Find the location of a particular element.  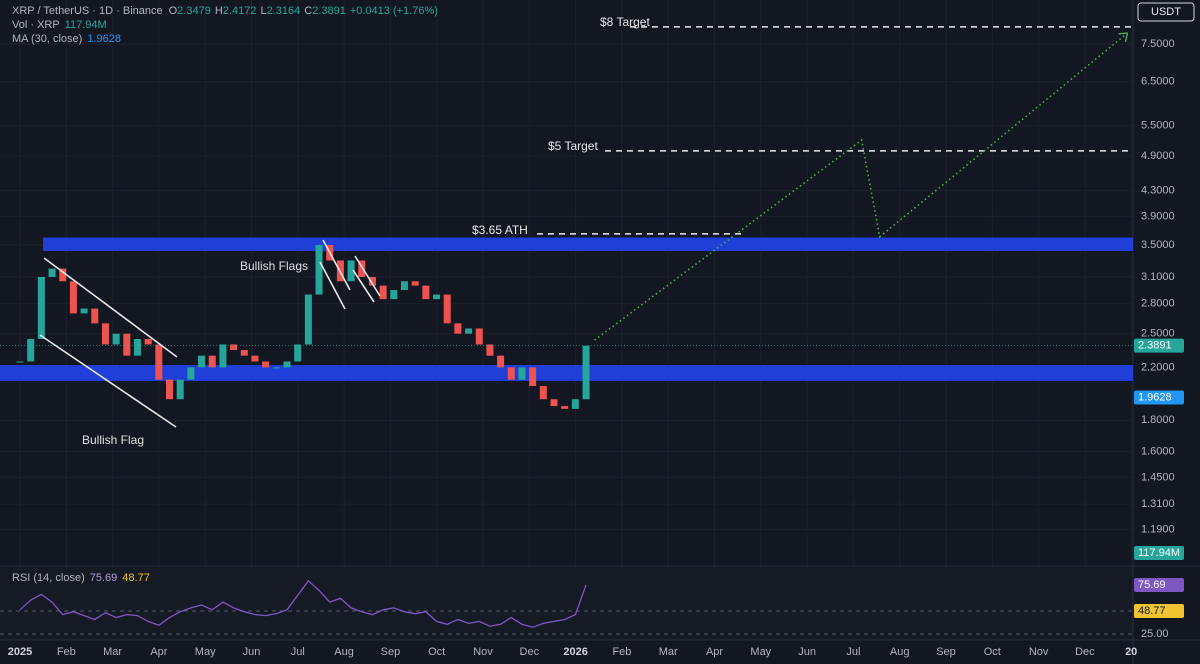

time-label: Dec is located at coordinates (1085, 652).